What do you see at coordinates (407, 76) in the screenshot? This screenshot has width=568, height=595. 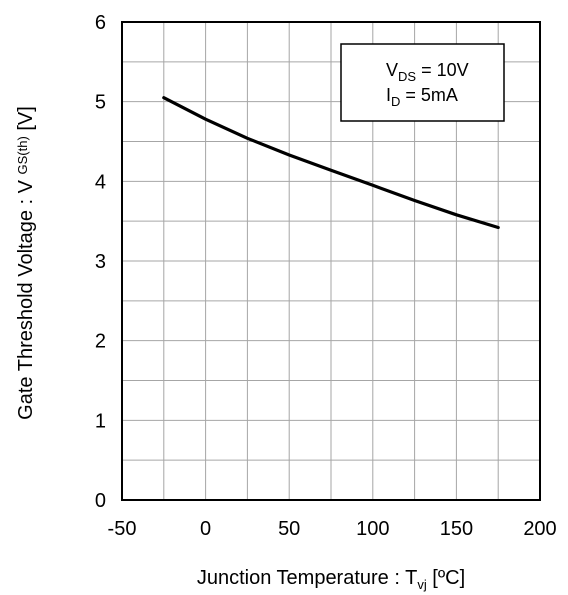 I see `legend-vds-sub: DS` at bounding box center [407, 76].